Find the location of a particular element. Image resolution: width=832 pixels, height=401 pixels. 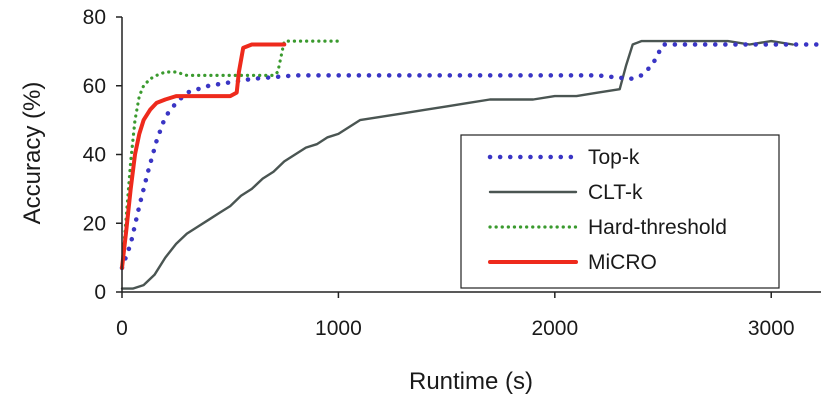

legend-label: CLT-k is located at coordinates (615, 192).